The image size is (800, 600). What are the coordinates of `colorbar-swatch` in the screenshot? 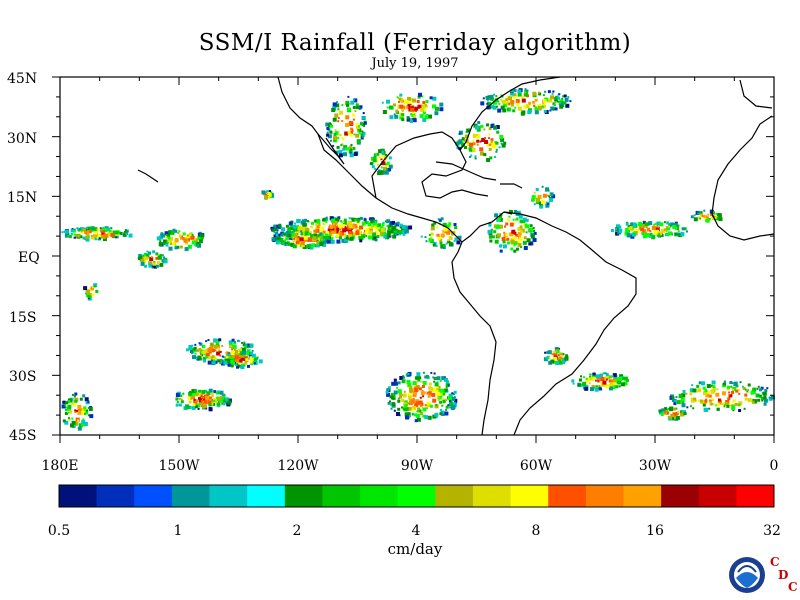 It's located at (266, 496).